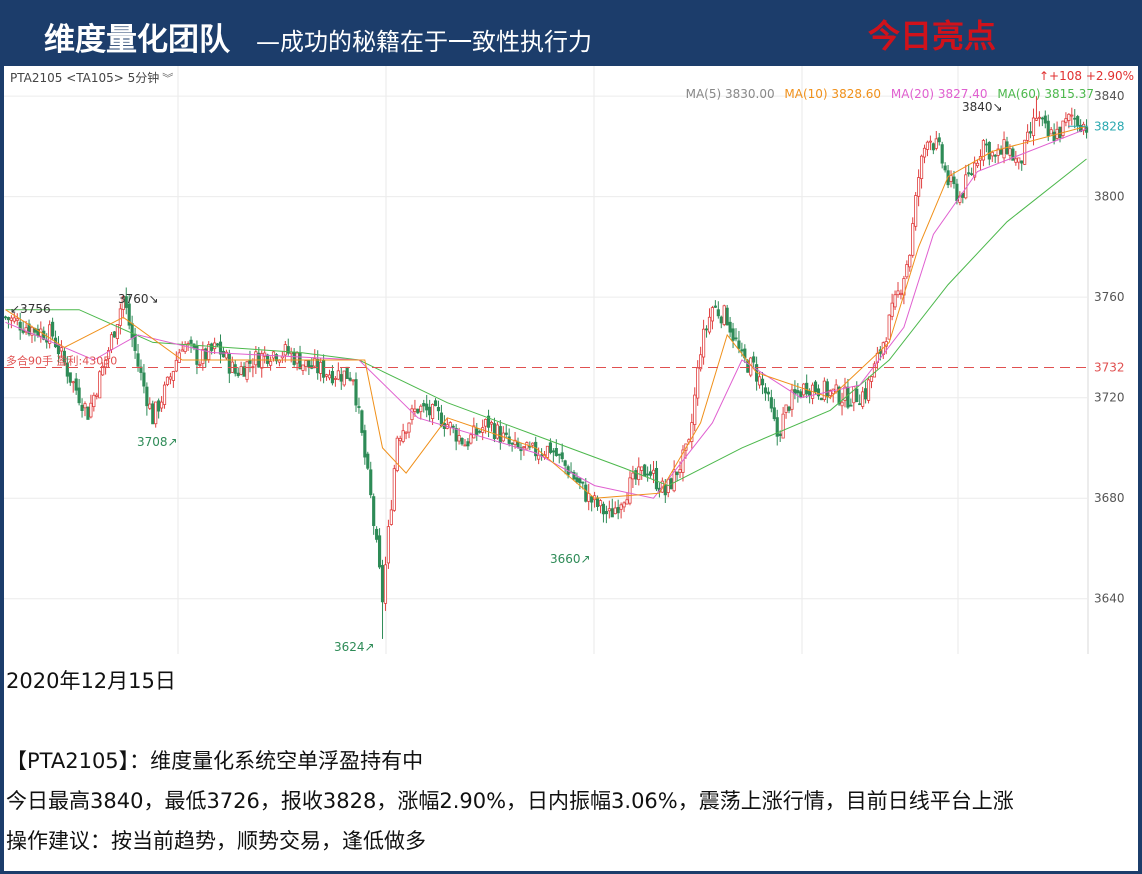  What do you see at coordinates (1109, 599) in the screenshot?
I see `y-tick-label: 3640` at bounding box center [1109, 599].